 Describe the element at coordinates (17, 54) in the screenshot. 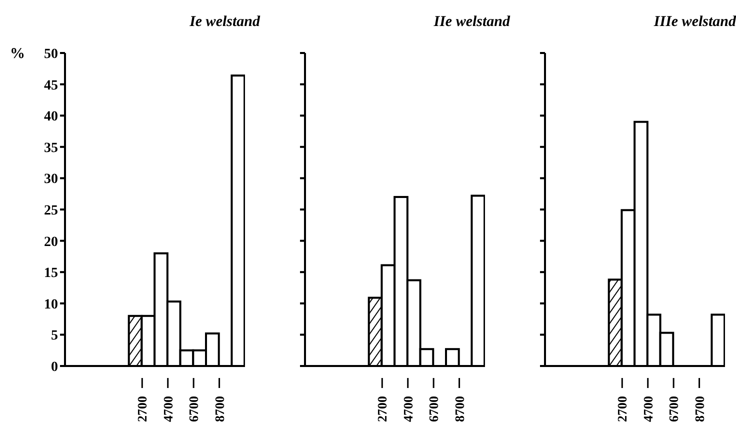

I see `y-axis-title: %` at that location.